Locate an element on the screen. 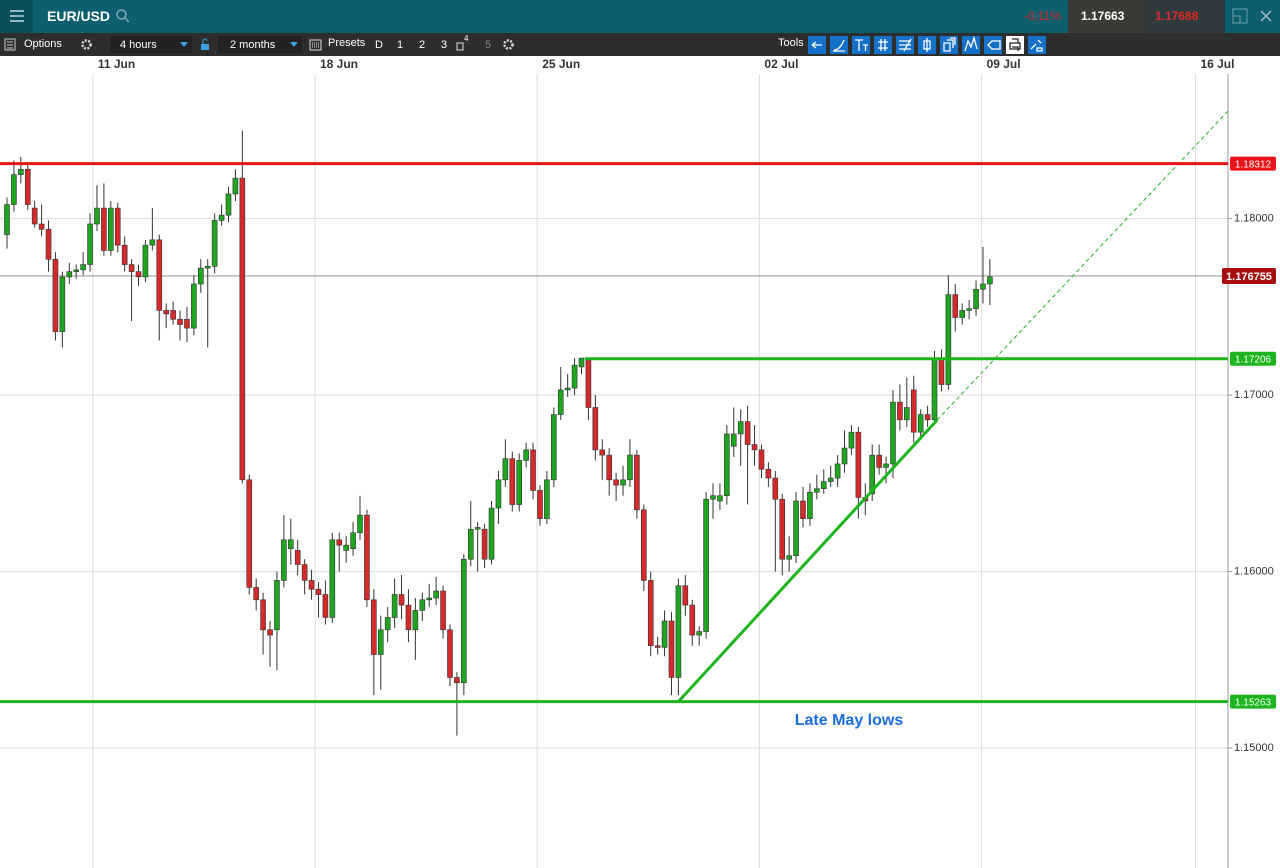 This screenshot has width=1280, height=868. y-tick-label: 1.18000 is located at coordinates (1254, 219).